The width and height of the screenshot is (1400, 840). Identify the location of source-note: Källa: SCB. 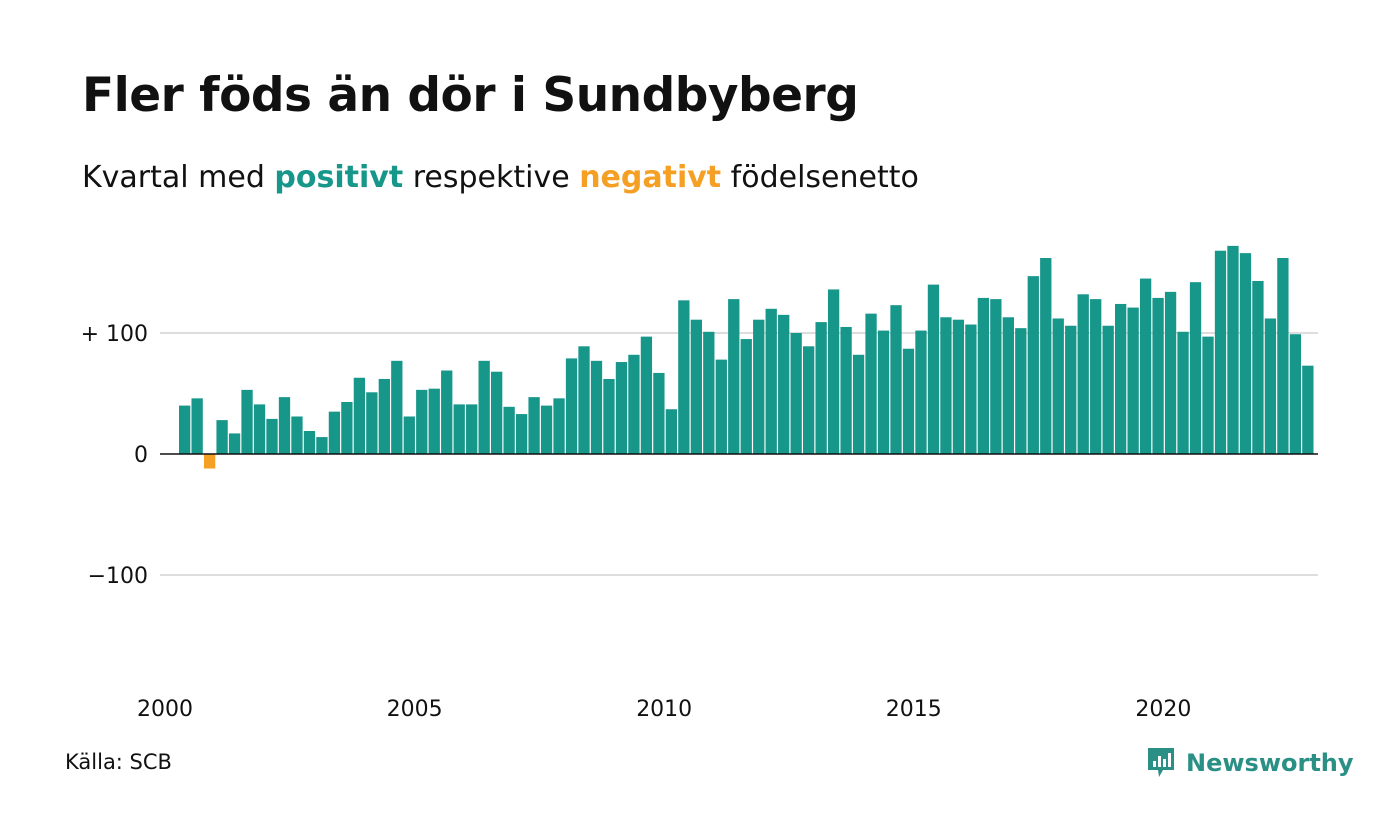
(118, 762).